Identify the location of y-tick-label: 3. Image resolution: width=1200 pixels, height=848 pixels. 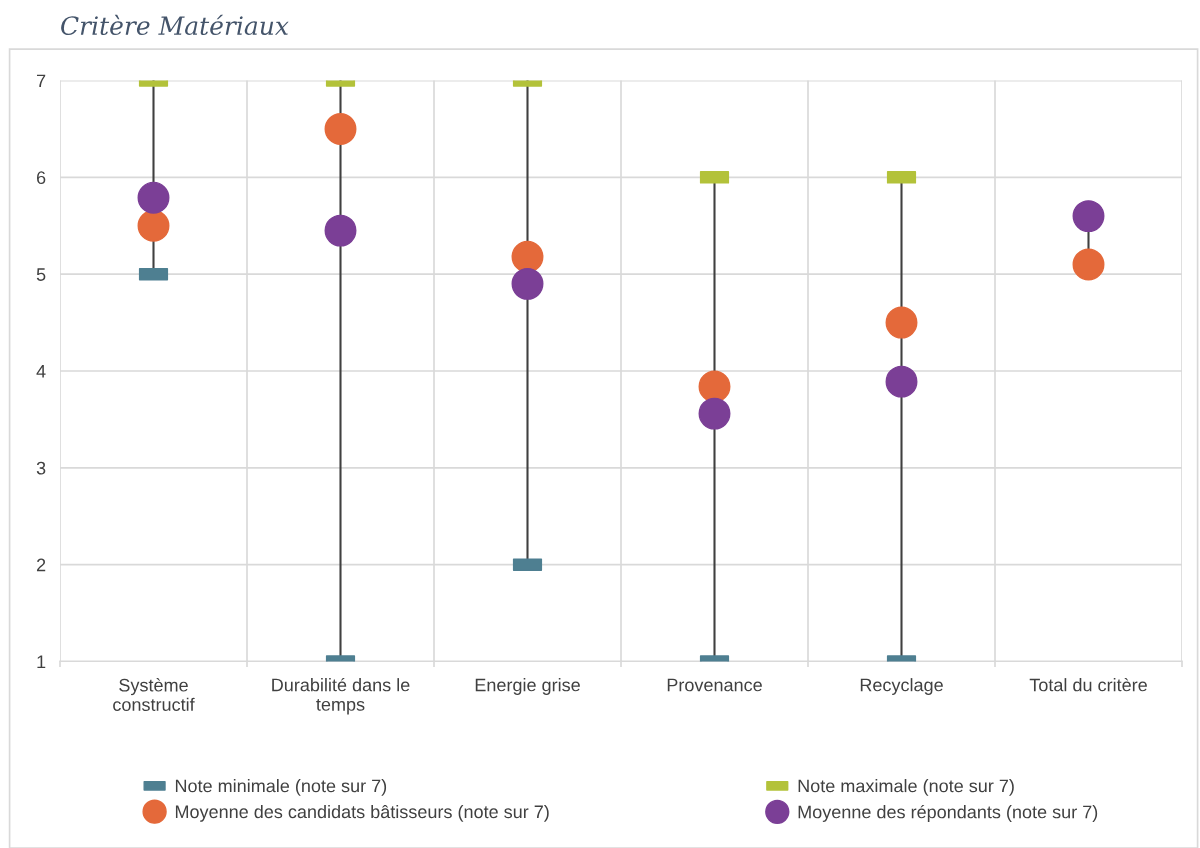
(41, 468).